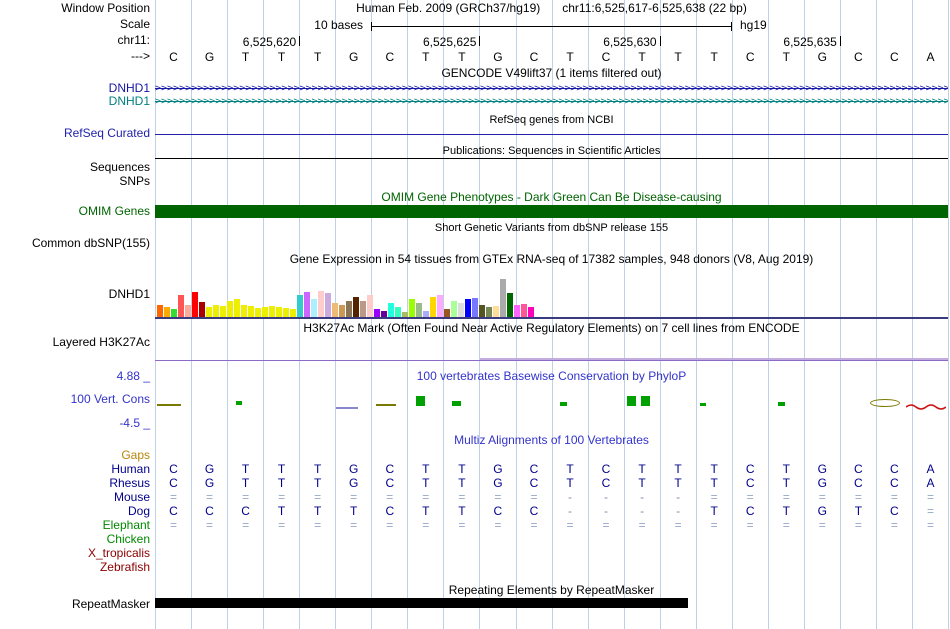  Describe the element at coordinates (135, 455) in the screenshot. I see `multiz-species-label: Gaps` at that location.